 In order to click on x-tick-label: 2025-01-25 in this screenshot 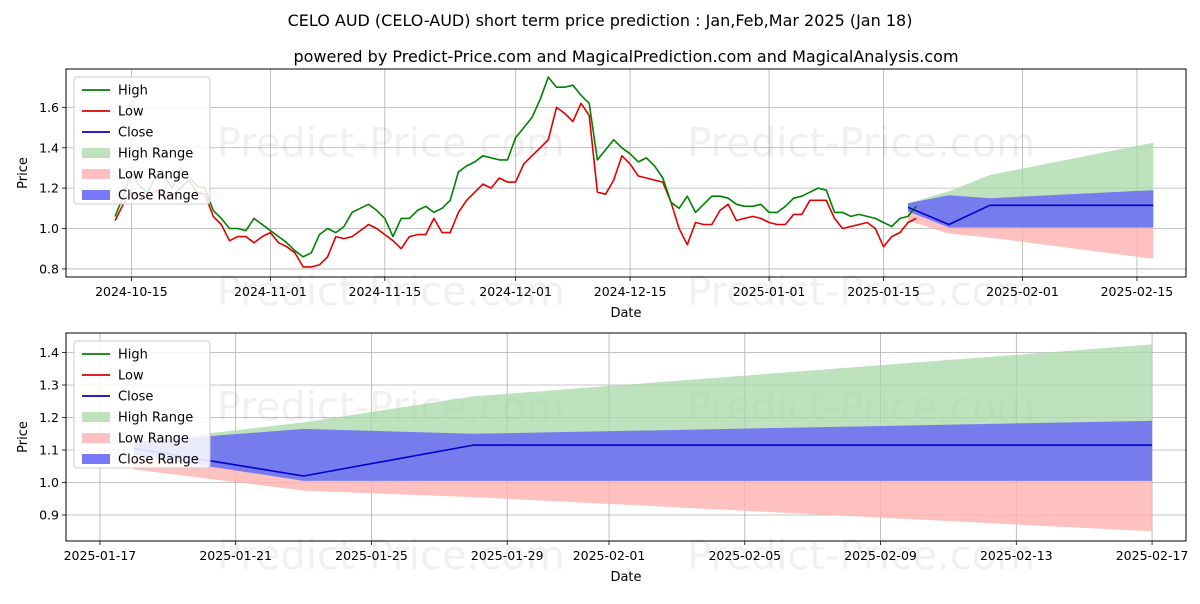, I will do `click(371, 555)`.